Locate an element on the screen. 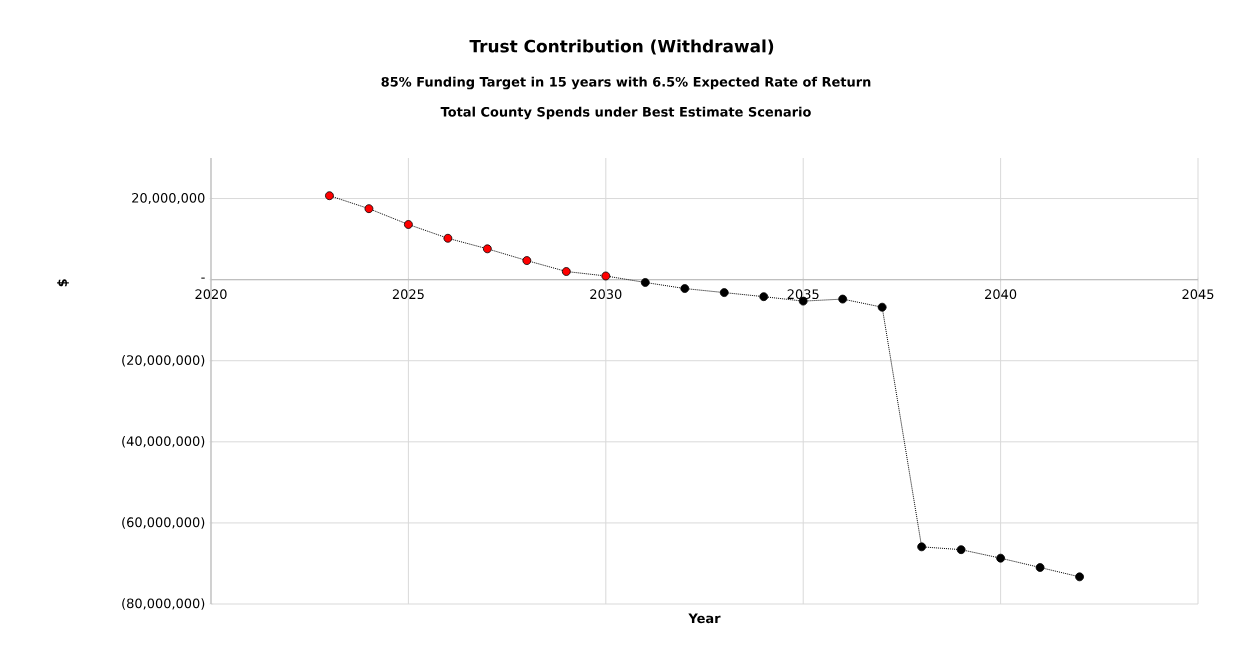  x-tick-label: 2035 is located at coordinates (803, 294).